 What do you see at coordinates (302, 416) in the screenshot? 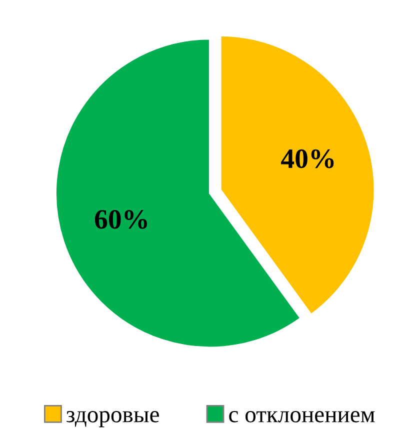
I see `legend-label: с отклонением` at bounding box center [302, 416].